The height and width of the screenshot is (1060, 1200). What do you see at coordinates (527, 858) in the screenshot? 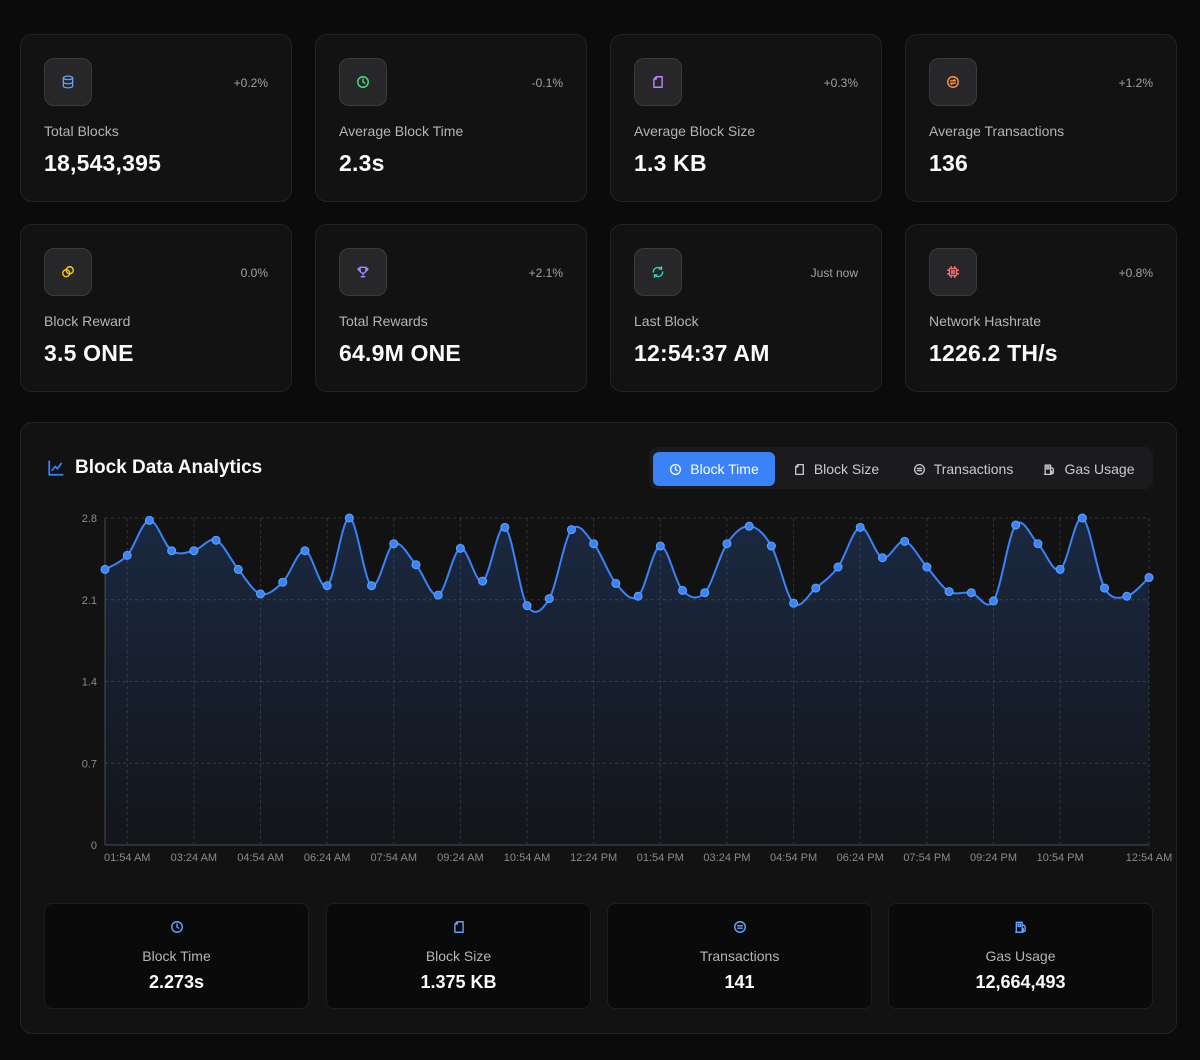
I see `x-tick-label: 10:54 AM` at bounding box center [527, 858].